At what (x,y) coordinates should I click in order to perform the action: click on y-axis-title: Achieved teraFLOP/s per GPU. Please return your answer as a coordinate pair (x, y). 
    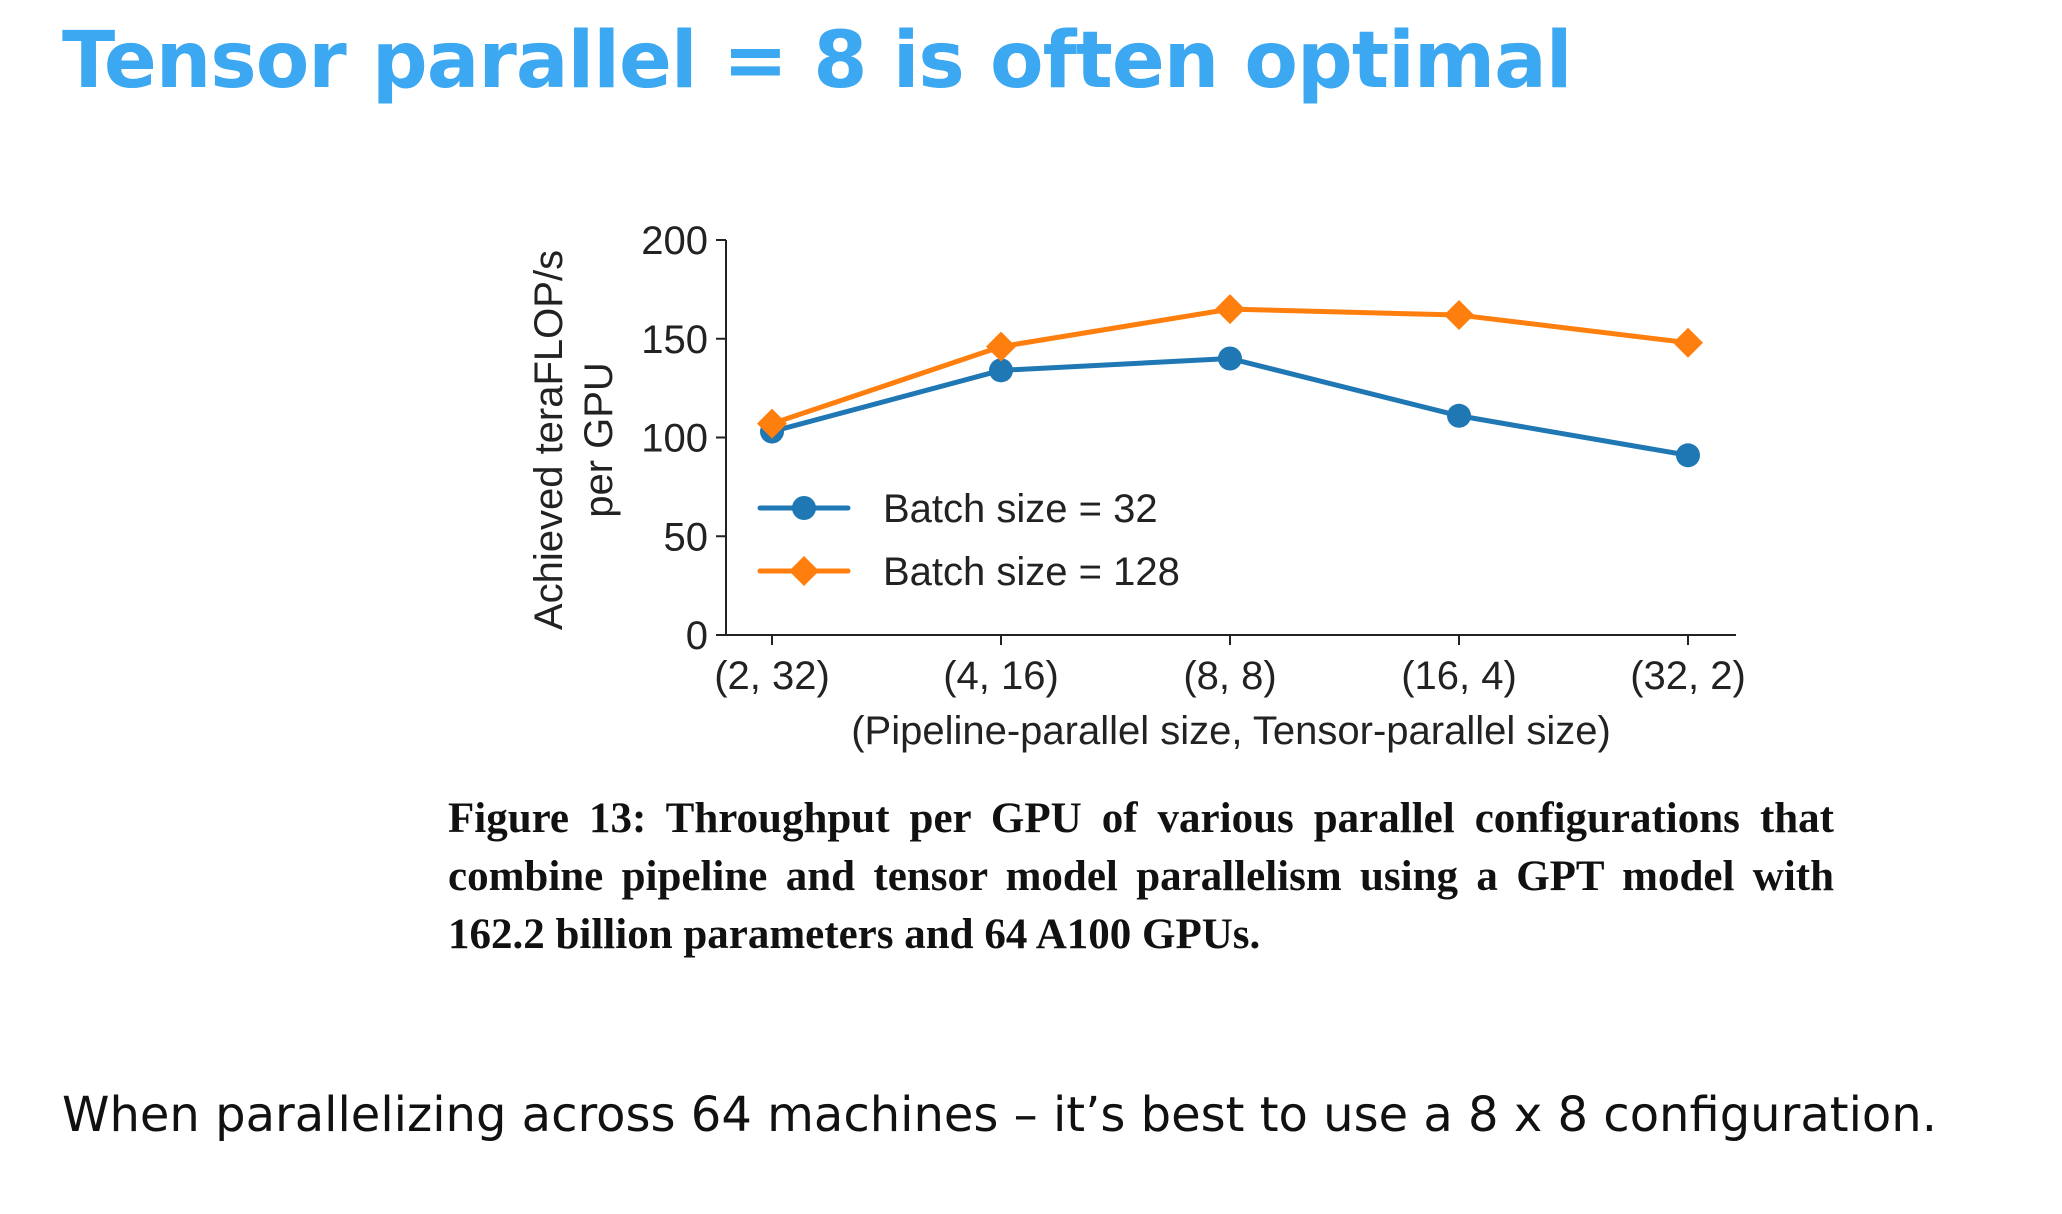
    Looking at the image, I should click on (574, 440).